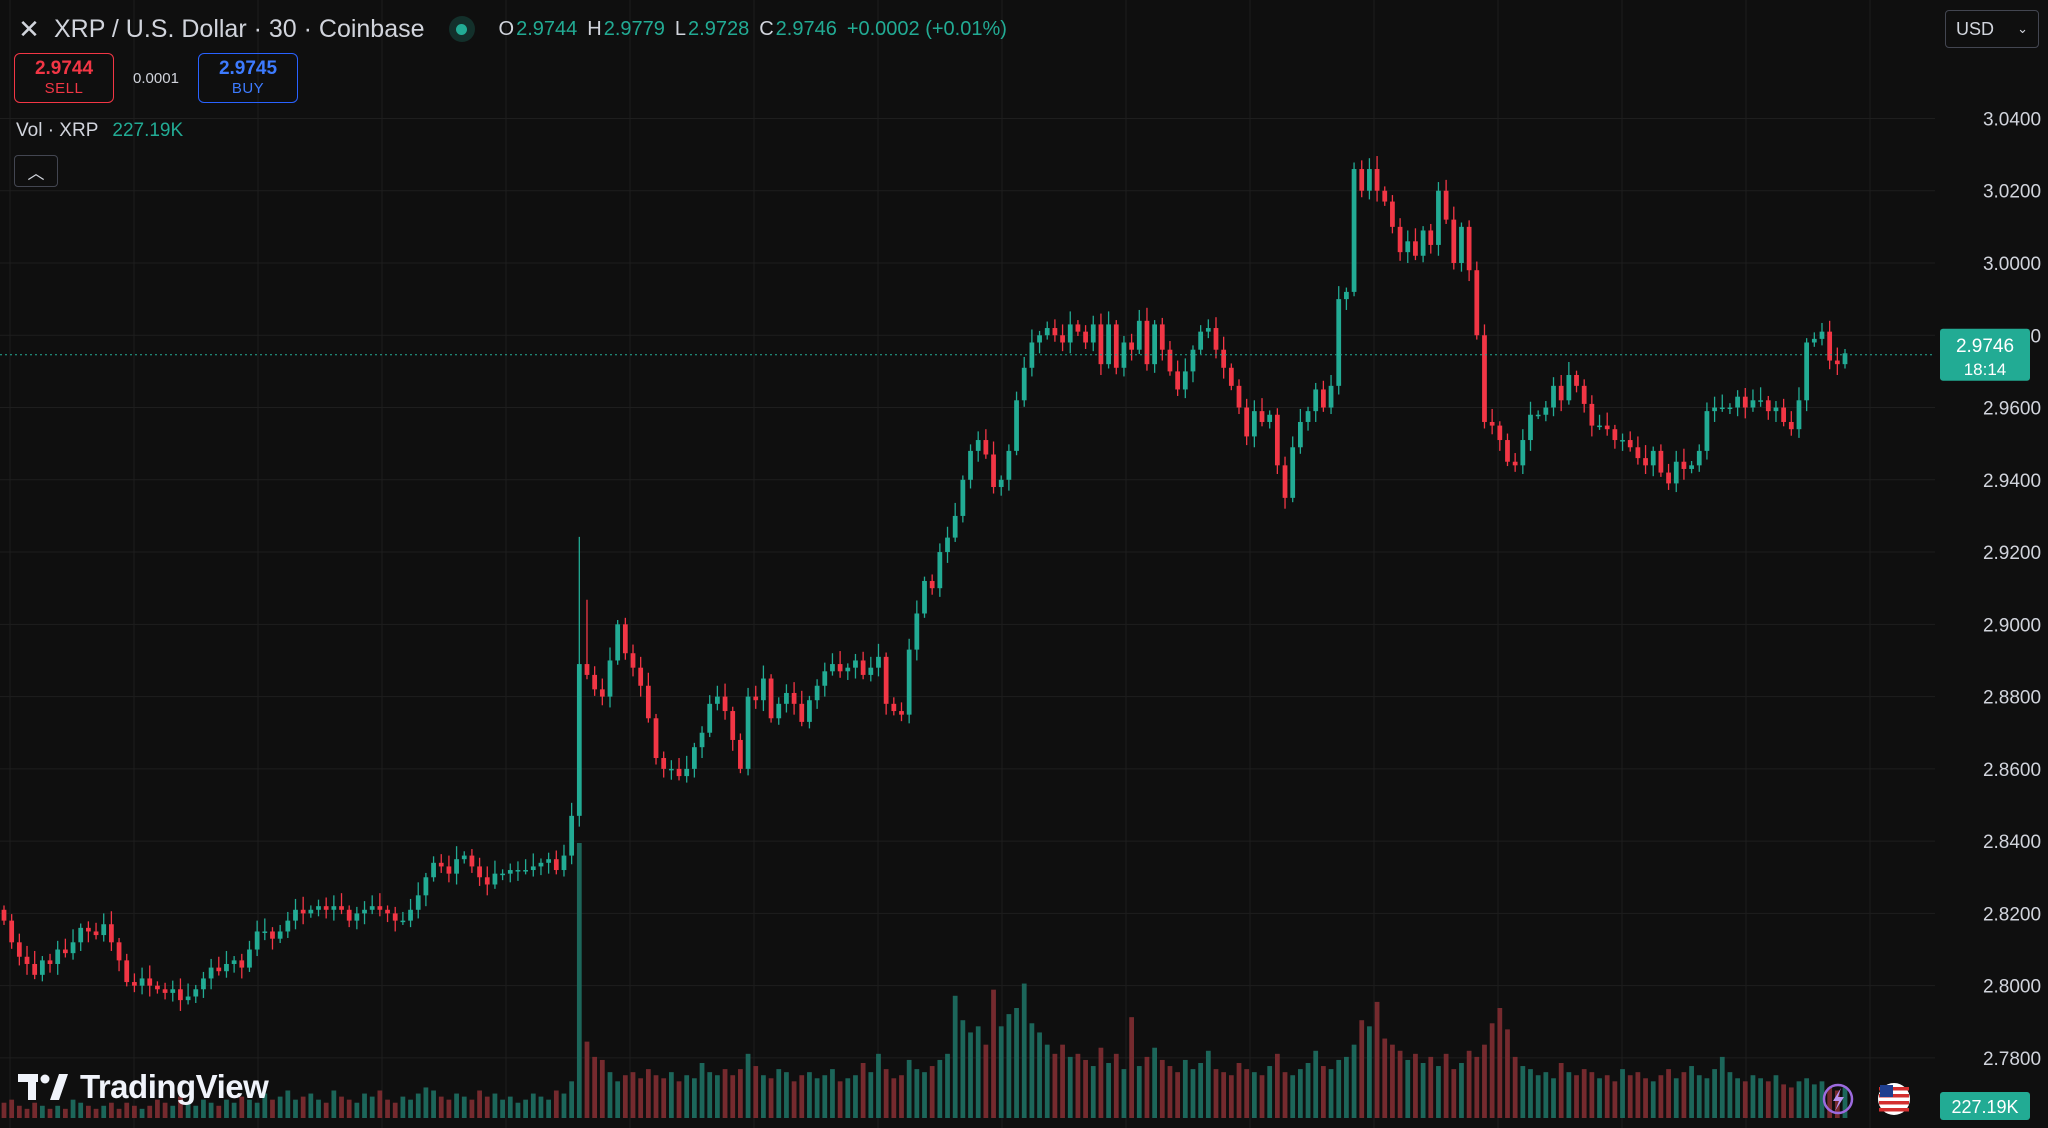 This screenshot has height=1128, width=2048. What do you see at coordinates (461, 29) in the screenshot?
I see `live-dot-icon` at bounding box center [461, 29].